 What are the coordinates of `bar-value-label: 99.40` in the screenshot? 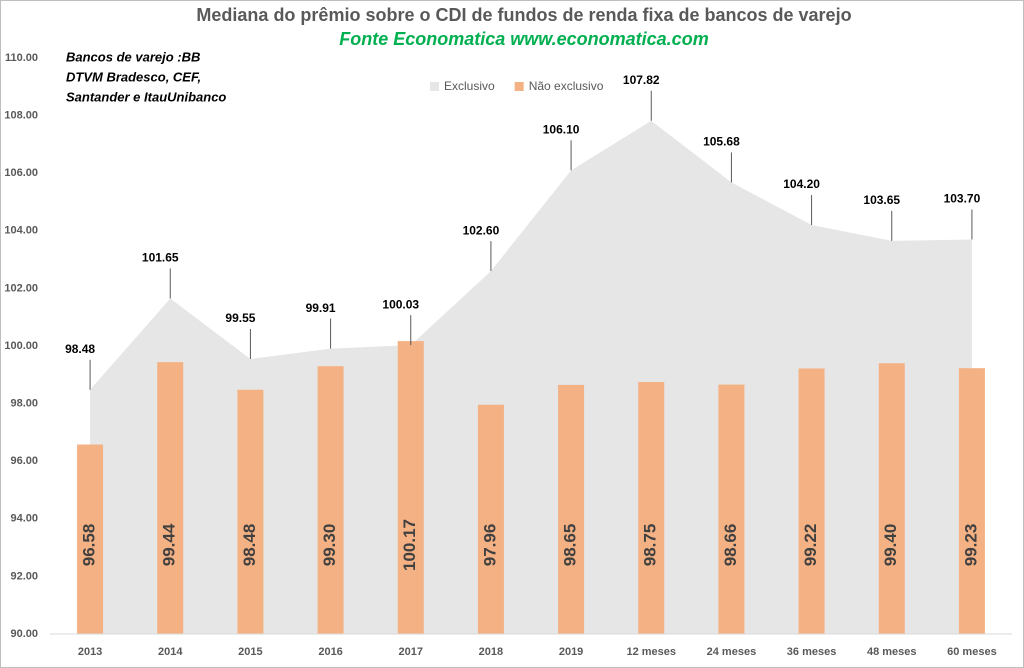 It's located at (890, 545).